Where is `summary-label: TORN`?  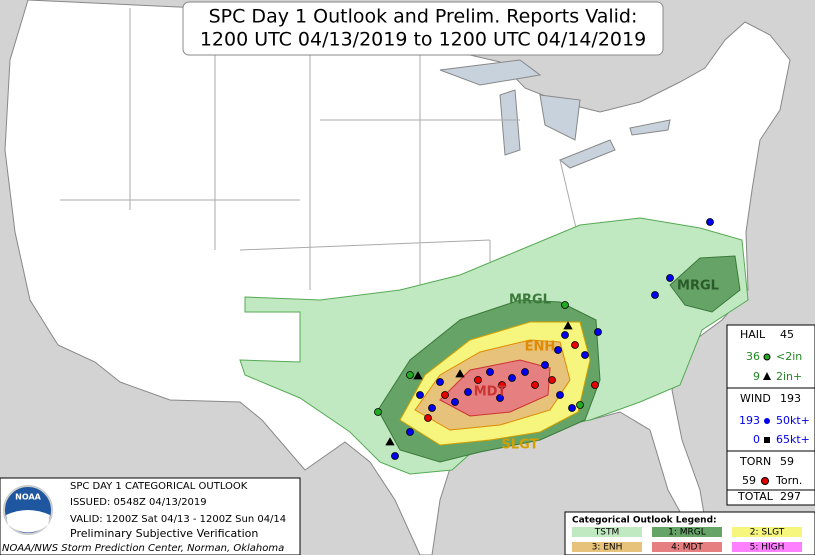
summary-label: TORN is located at coordinates (755, 461).